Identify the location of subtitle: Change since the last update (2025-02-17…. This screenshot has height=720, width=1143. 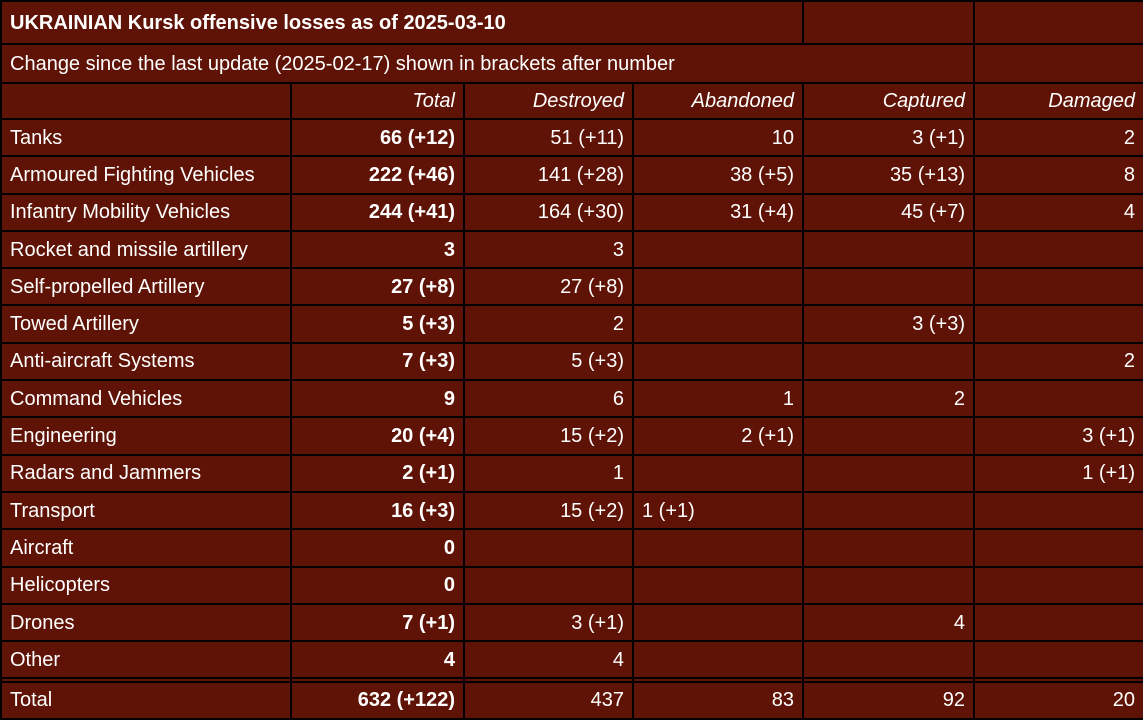
(487, 63).